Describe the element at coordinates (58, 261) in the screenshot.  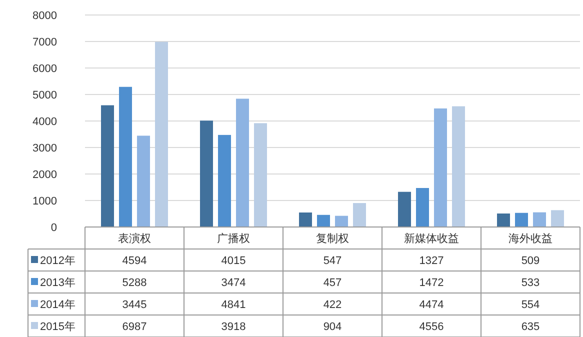
I see `legend-label: 2012年` at that location.